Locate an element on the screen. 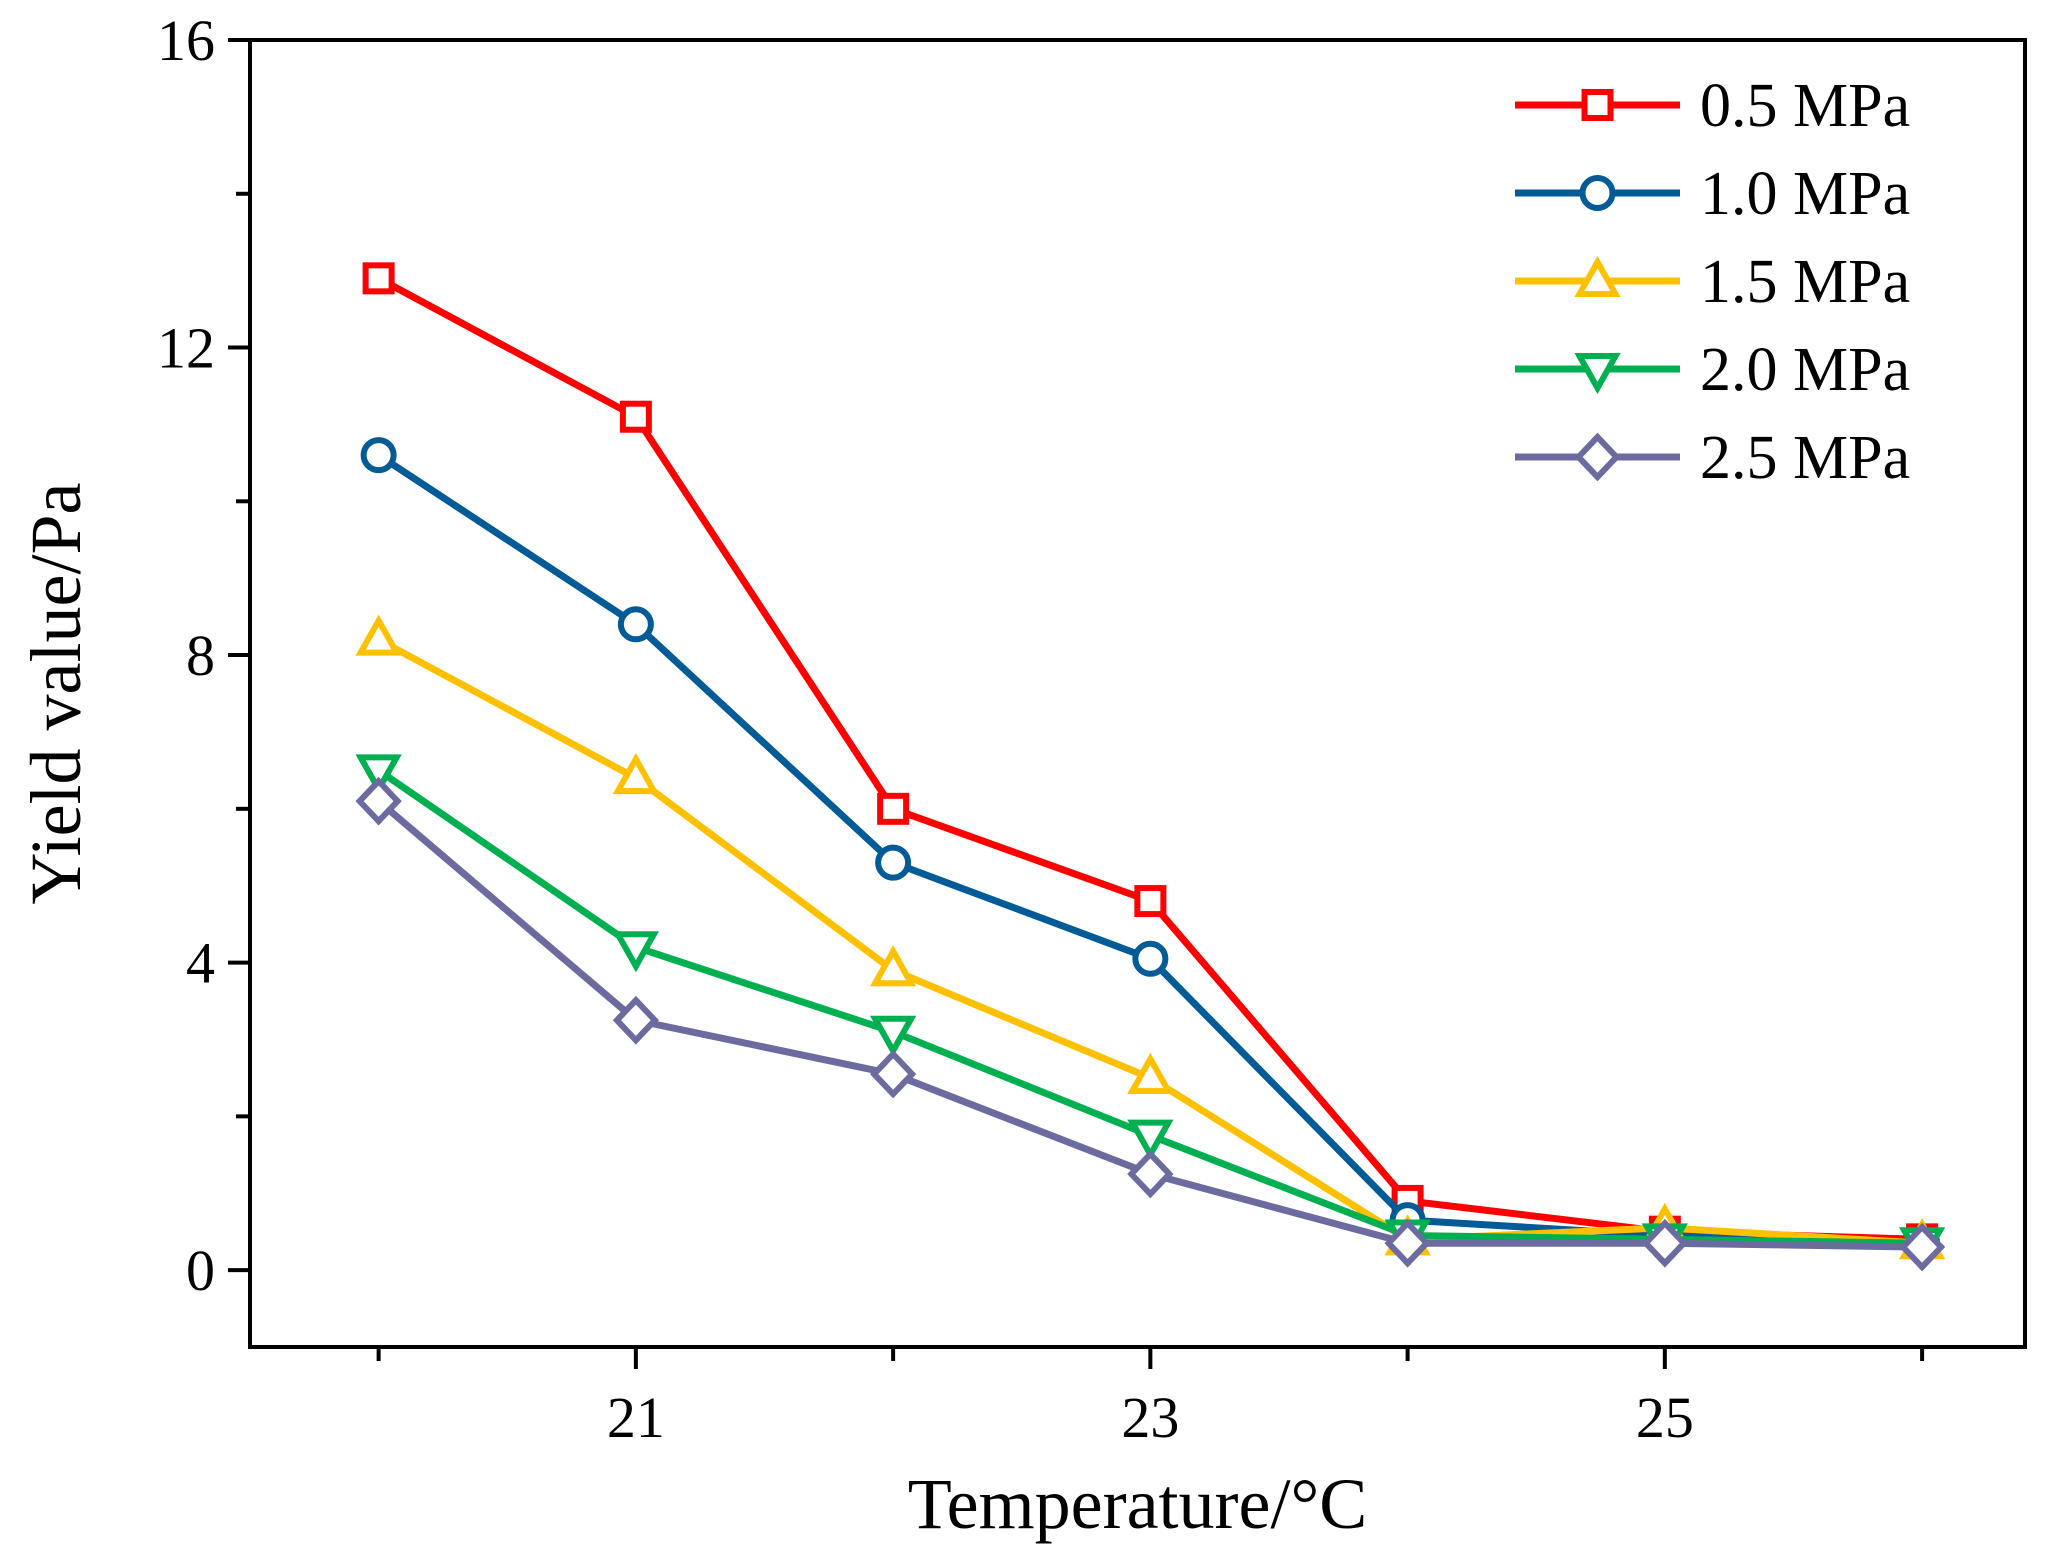 Image resolution: width=2055 pixels, height=1557 pixels. legend: 0.5 MPa 1.0 MPa 1.5 MPa 2.0 MPa 2.5 MPa is located at coordinates (1712, 282).